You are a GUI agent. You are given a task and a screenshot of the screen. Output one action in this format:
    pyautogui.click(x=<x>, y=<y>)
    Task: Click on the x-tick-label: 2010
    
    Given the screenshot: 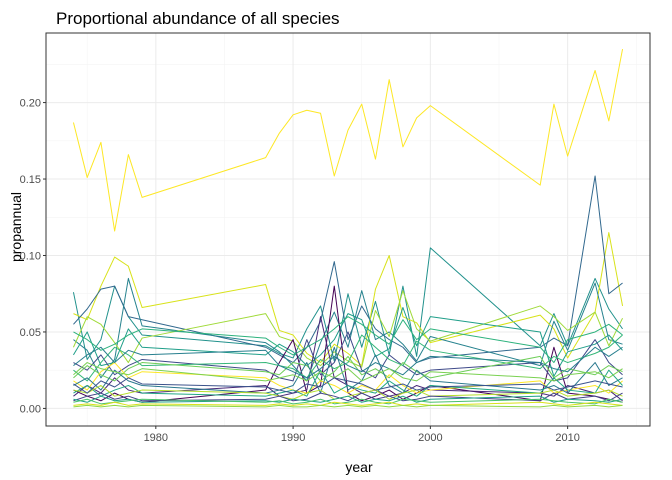 What is the action you would take?
    pyautogui.click(x=567, y=438)
    